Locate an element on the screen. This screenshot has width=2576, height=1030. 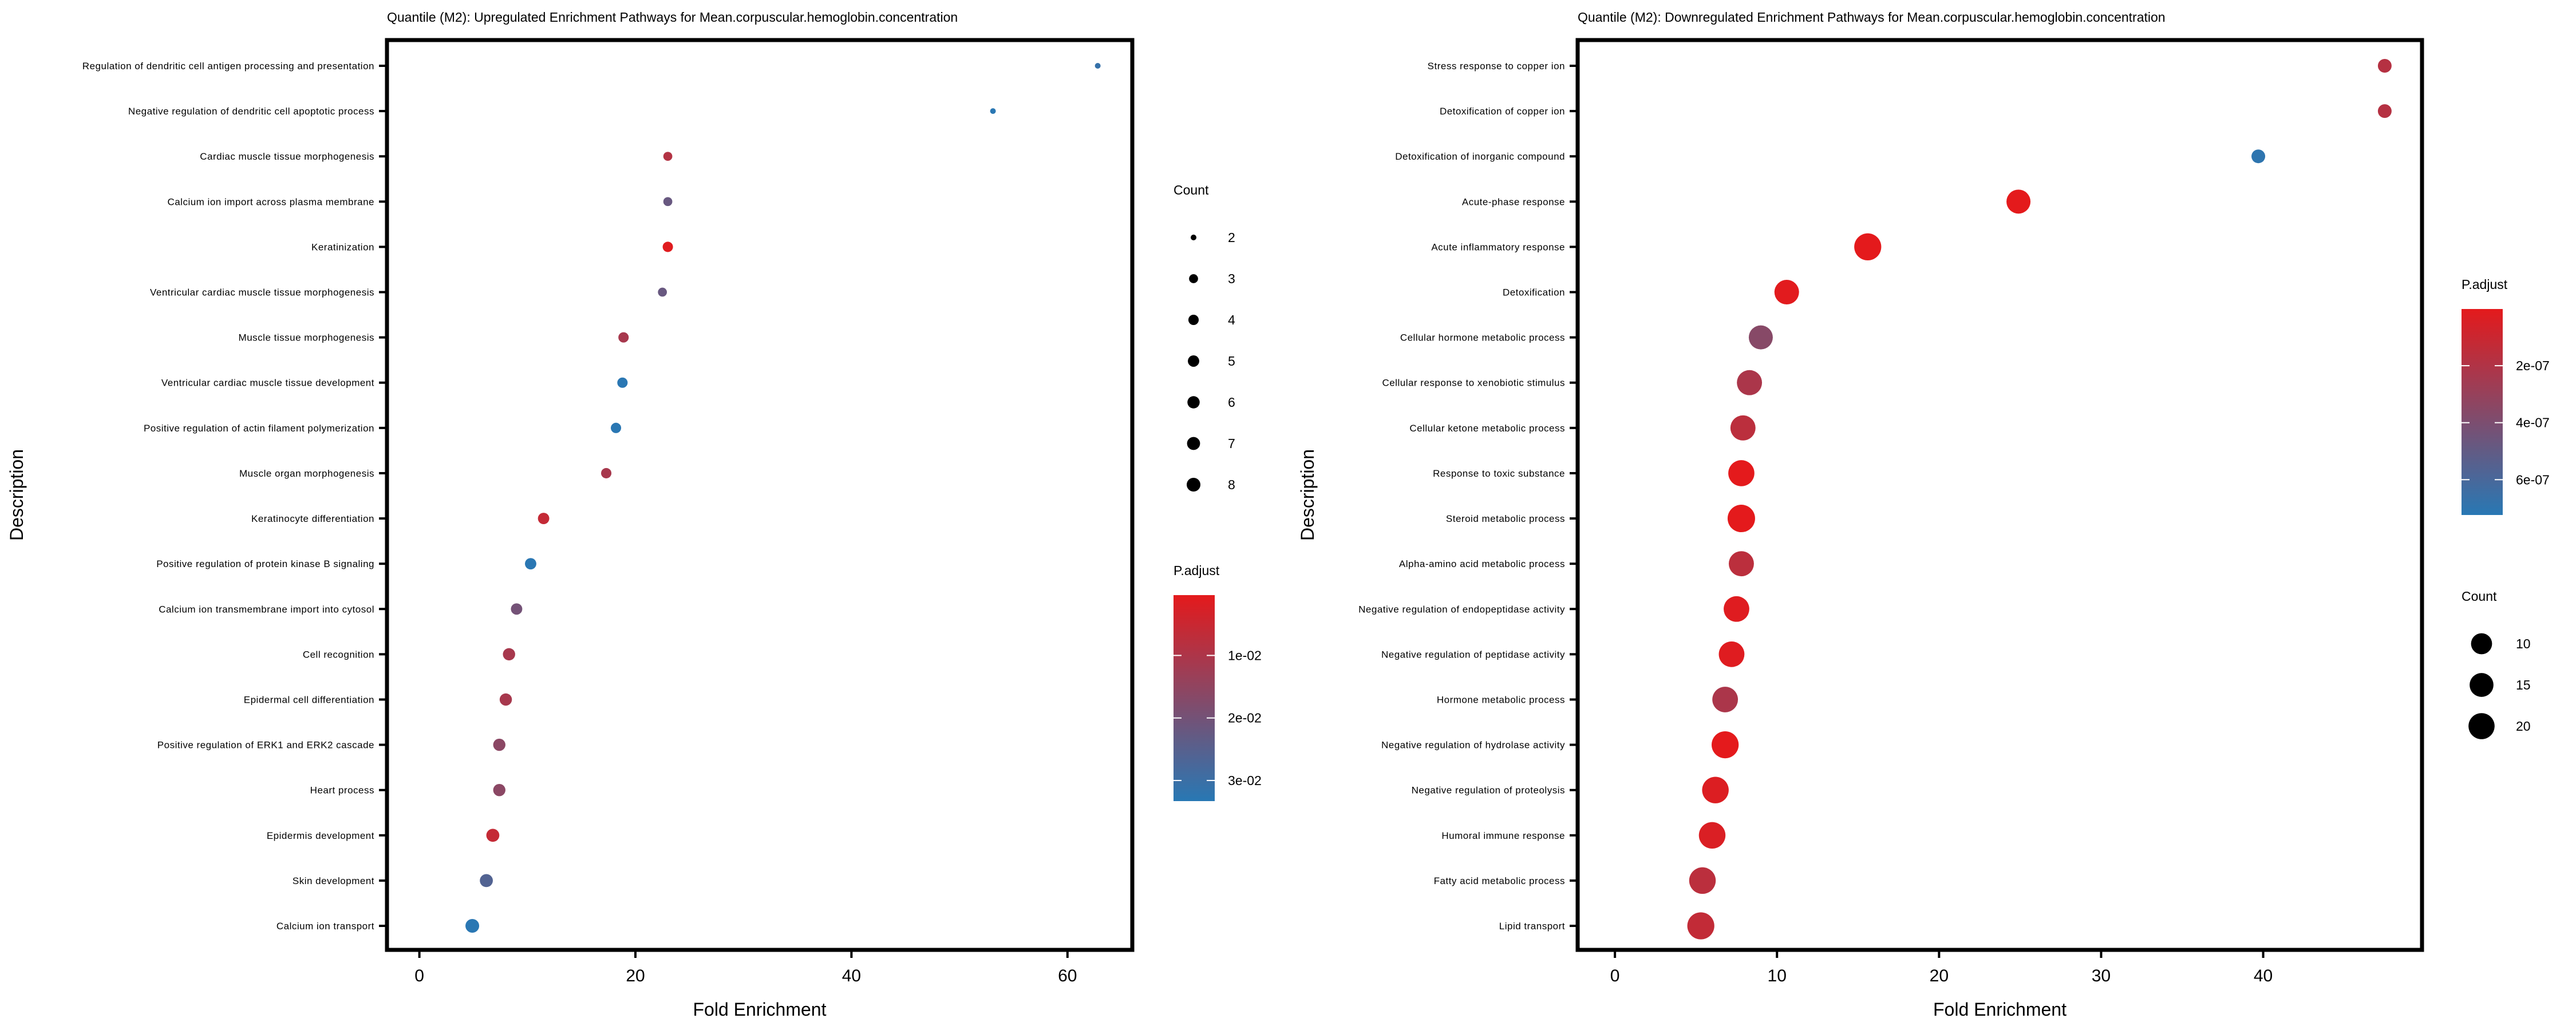
y-tick-label: Detoxification is located at coordinates (1534, 292).